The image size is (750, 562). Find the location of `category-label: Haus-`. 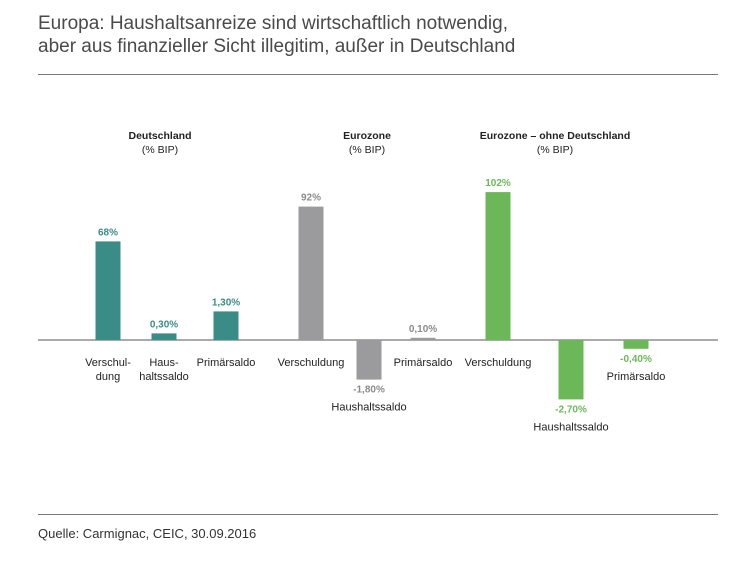

category-label: Haus- is located at coordinates (164, 363).